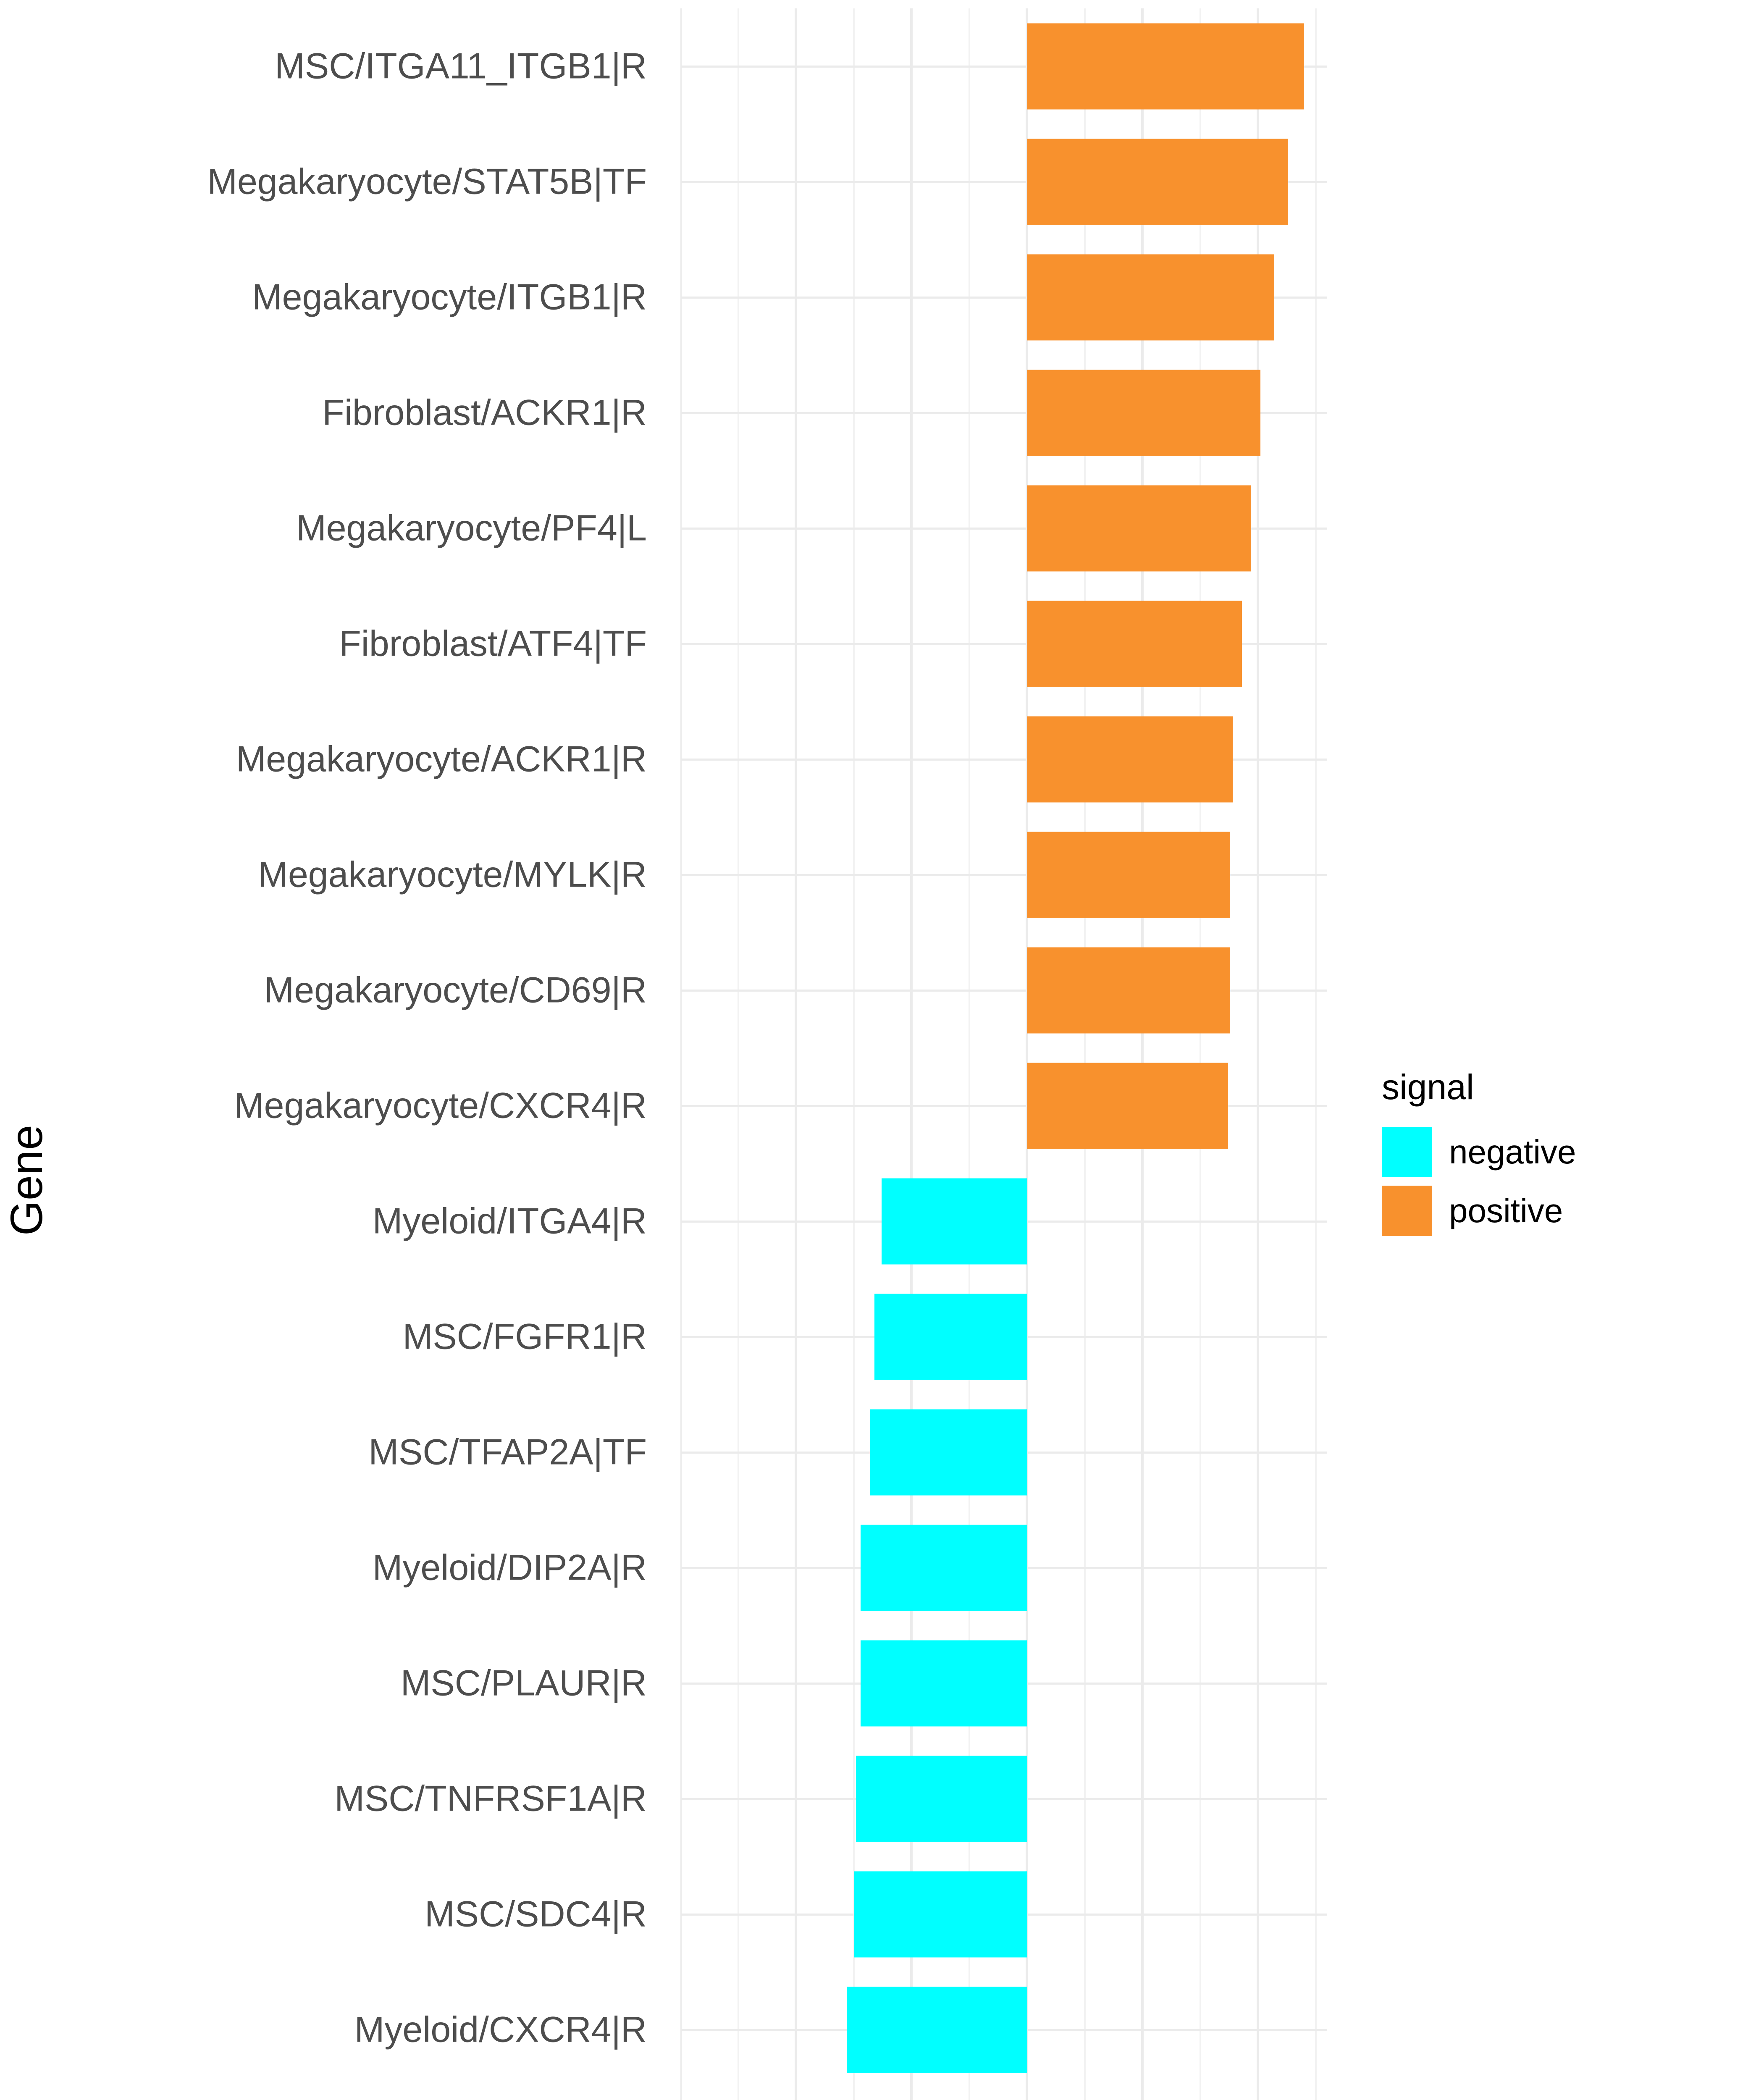  I want to click on y-axis-tick-label: Megakaryocyte/ITGB1|R, so click(449, 297).